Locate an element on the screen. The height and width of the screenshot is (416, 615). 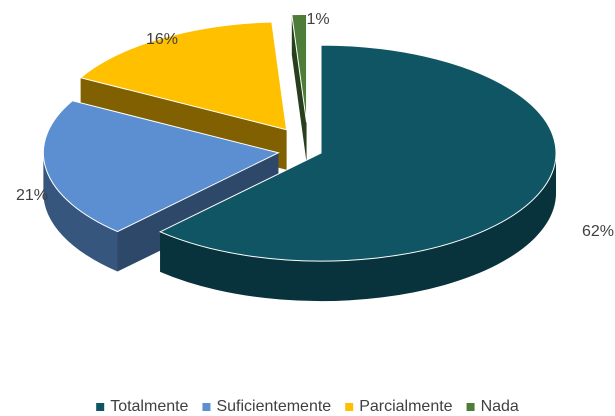
data-label: 1% is located at coordinates (317, 19).